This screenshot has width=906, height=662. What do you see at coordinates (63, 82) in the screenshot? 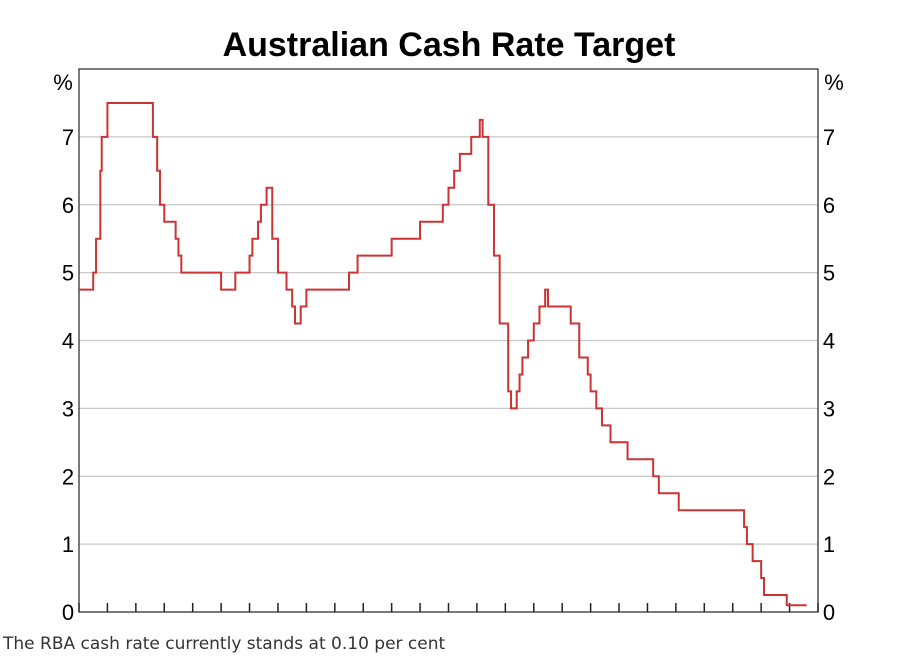
I see `y-axis-left-unit: %` at bounding box center [63, 82].